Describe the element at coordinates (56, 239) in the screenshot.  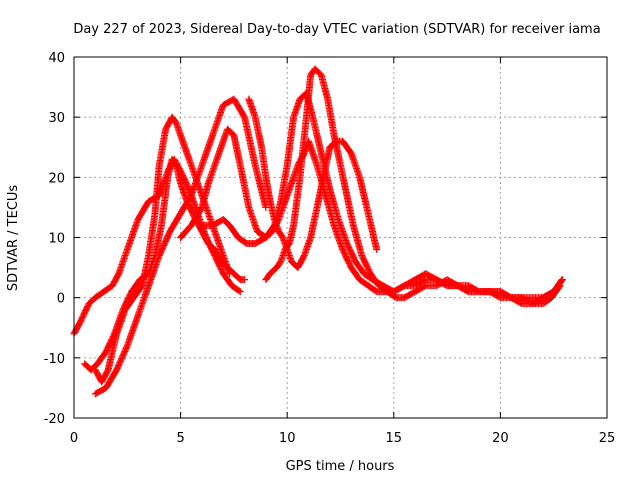
I see `y-tick-label: 10` at that location.